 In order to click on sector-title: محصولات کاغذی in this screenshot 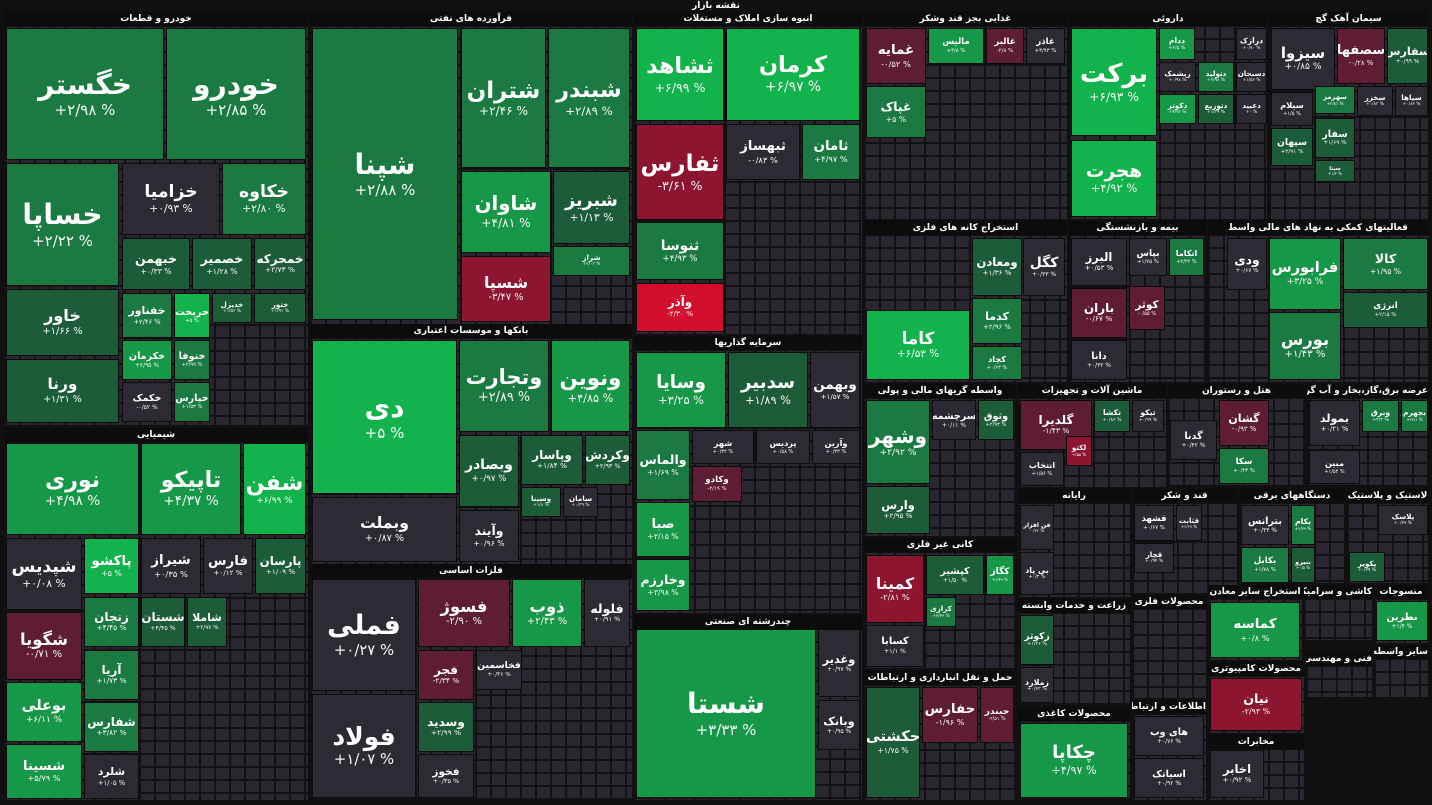, I will do `click(1074, 714)`.